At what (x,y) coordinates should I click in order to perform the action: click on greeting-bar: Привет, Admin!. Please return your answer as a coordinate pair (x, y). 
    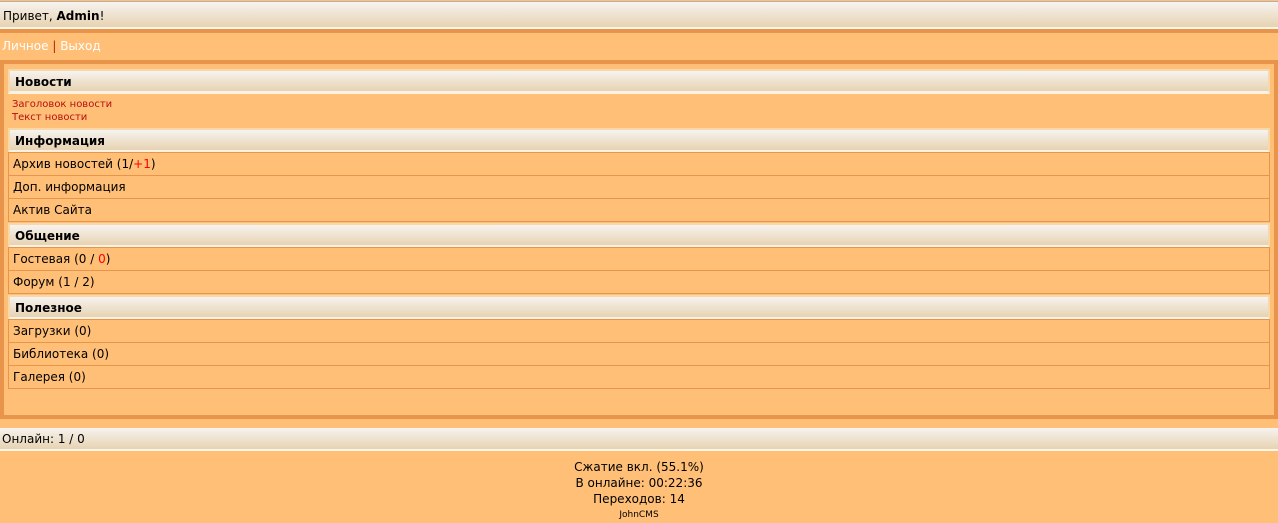
    Looking at the image, I should click on (639, 15).